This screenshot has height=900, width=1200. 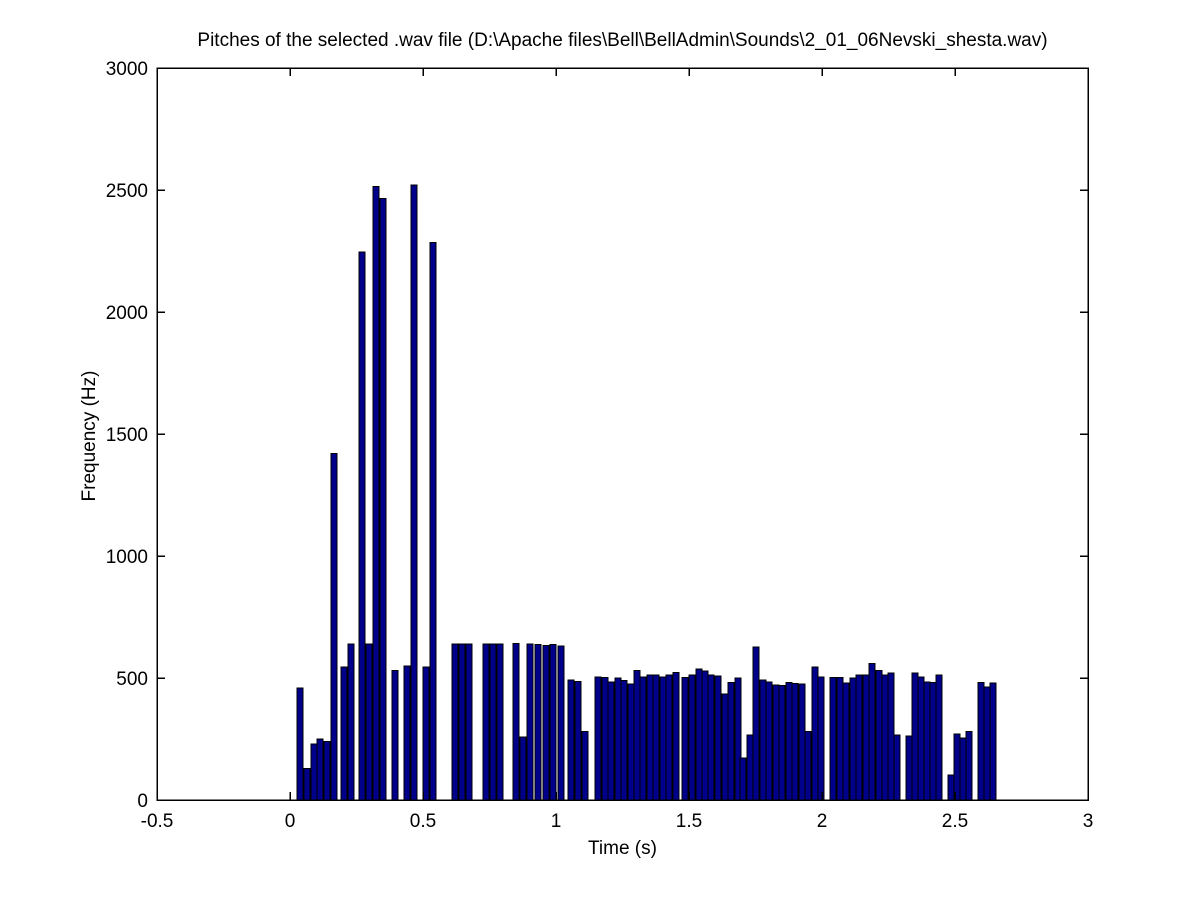 I want to click on x-tick-label: 3, so click(x=1088, y=821).